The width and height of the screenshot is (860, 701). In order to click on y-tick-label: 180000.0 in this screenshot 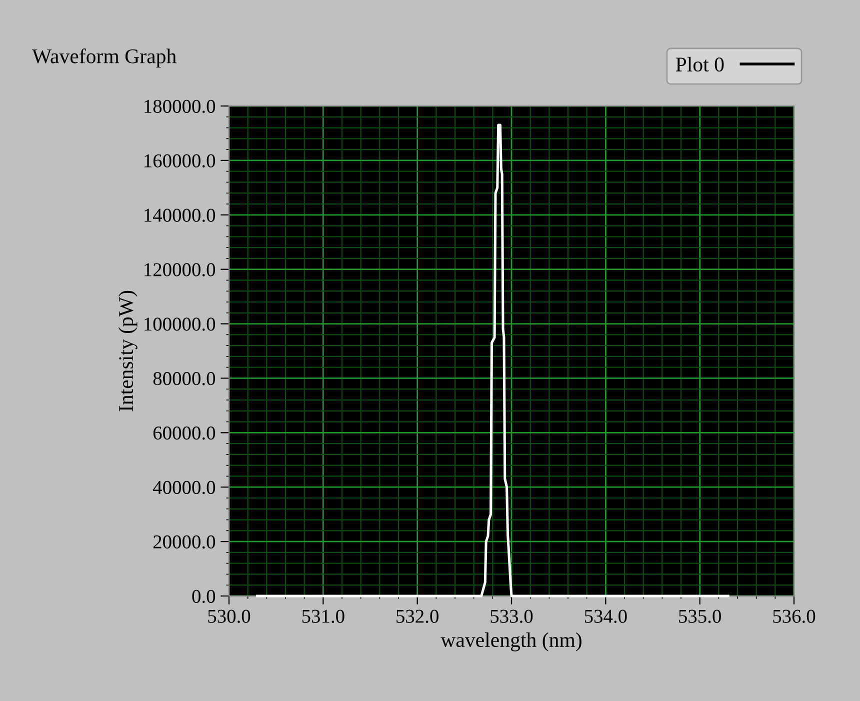, I will do `click(180, 107)`.